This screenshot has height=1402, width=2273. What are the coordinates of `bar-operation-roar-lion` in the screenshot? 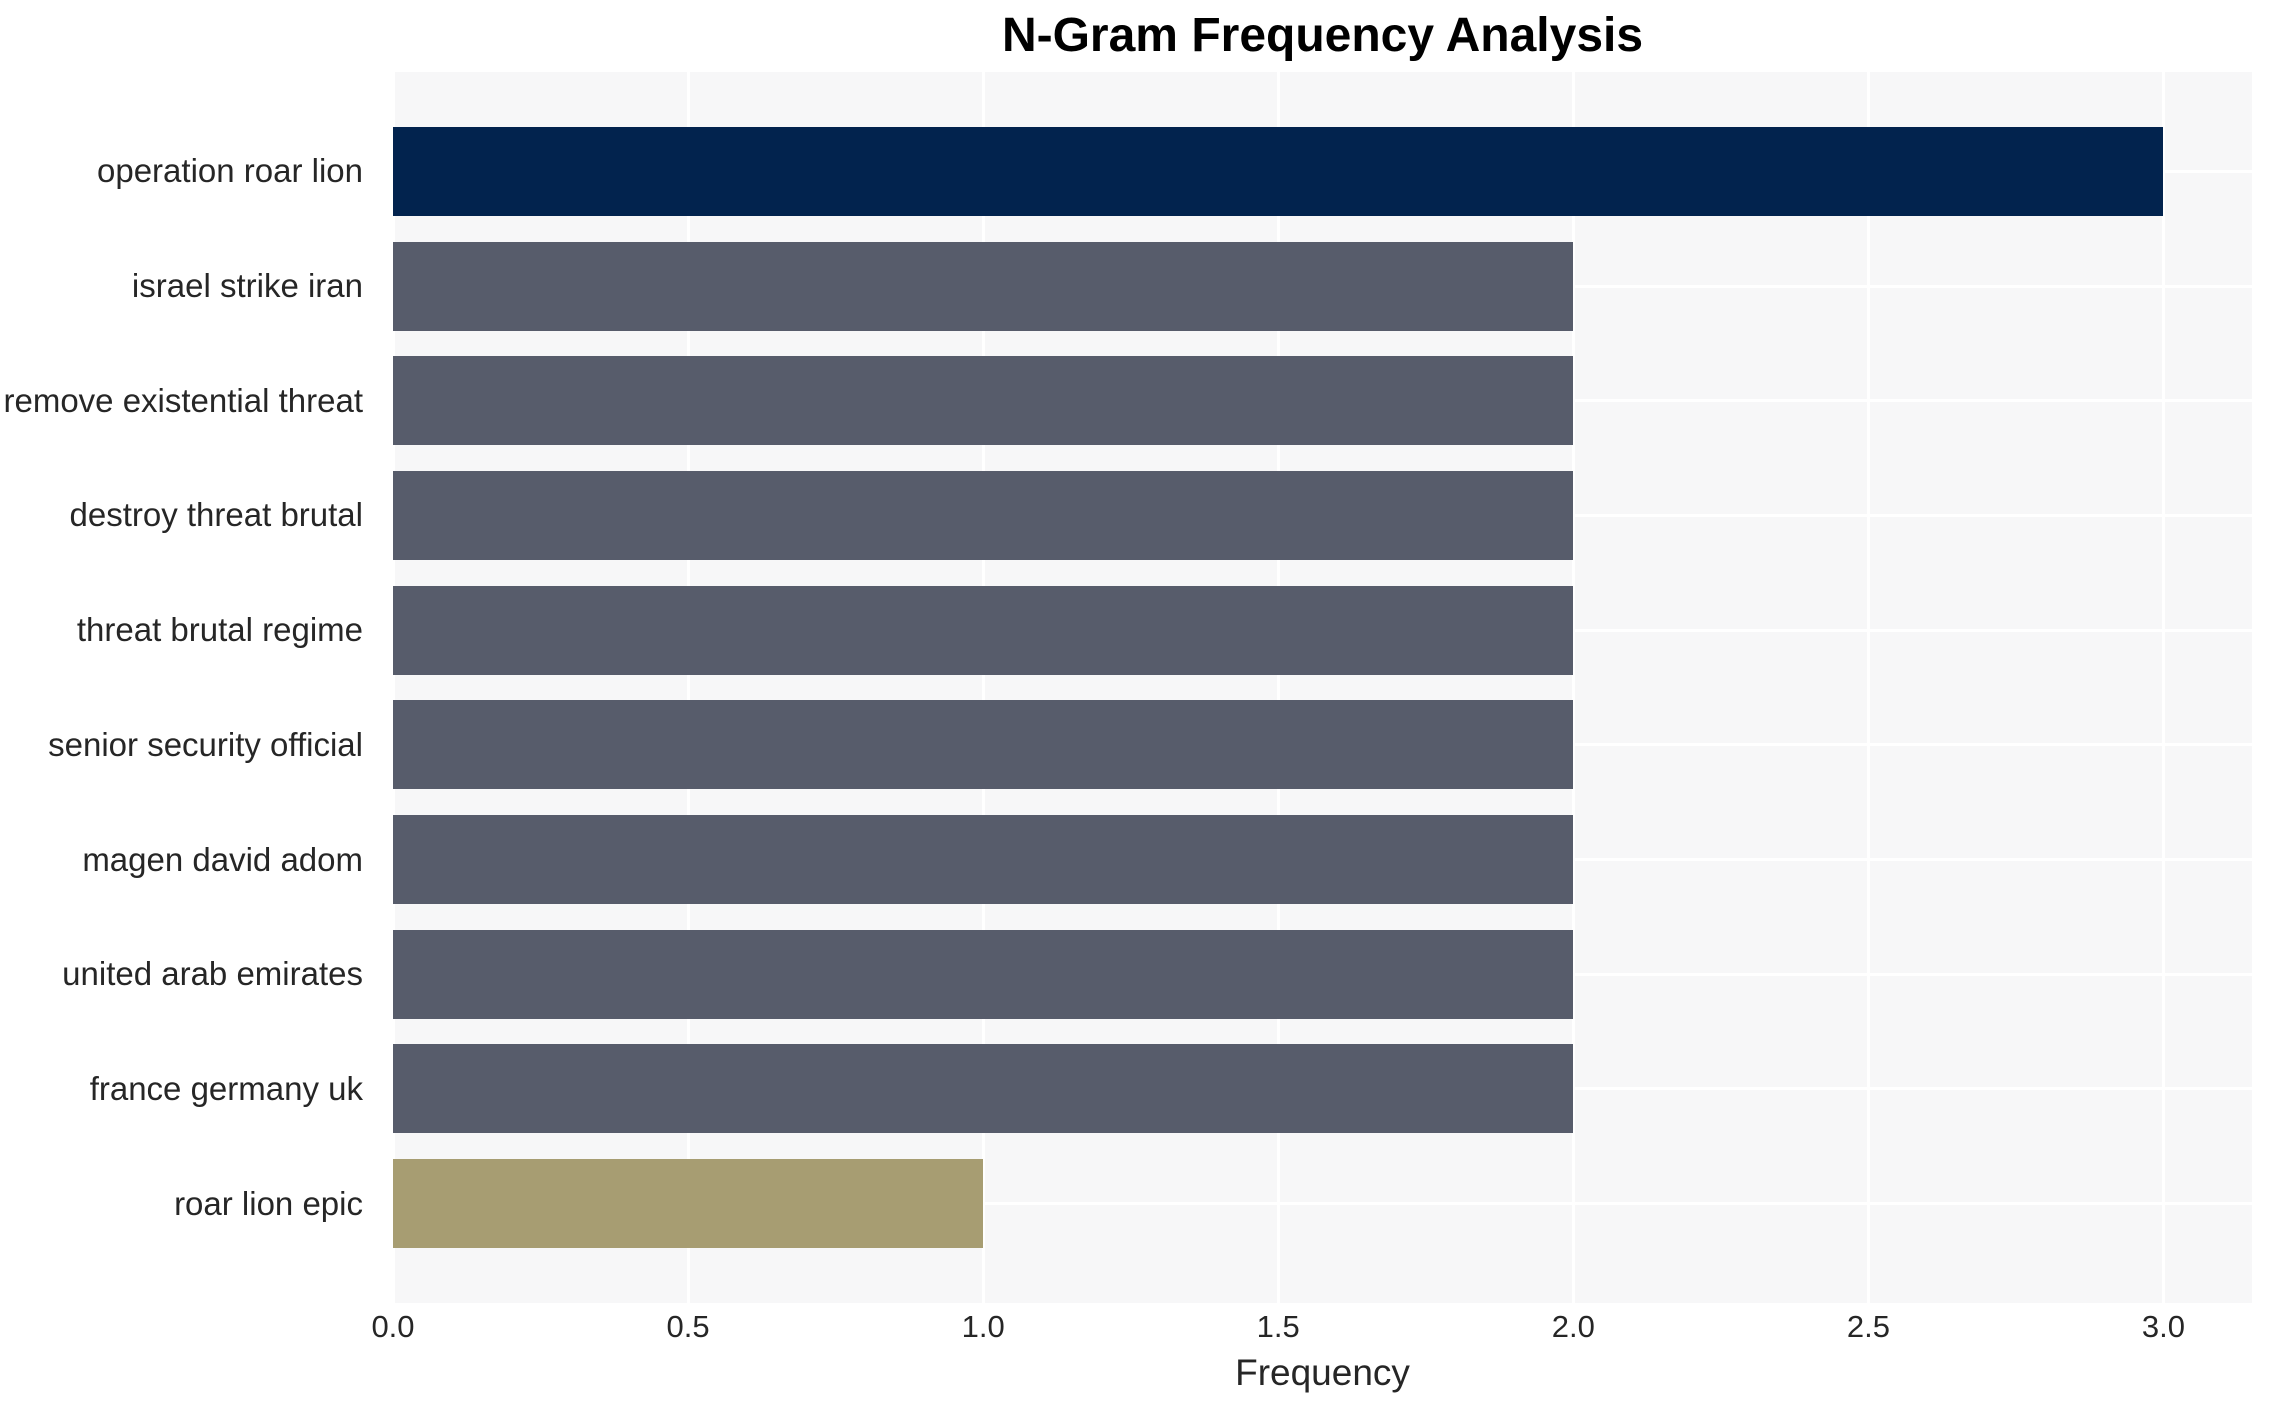 It's located at (1278, 171).